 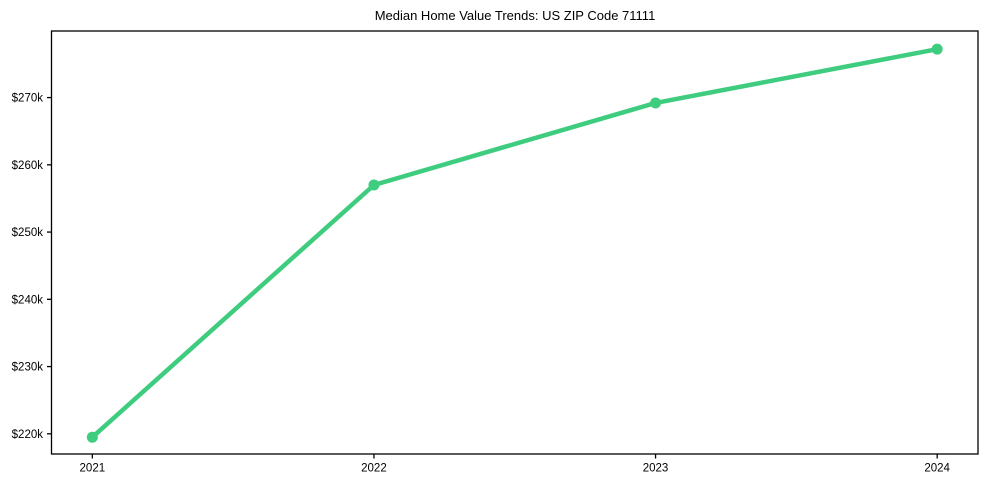 What do you see at coordinates (28, 166) in the screenshot?
I see `y-tick-label: $260k` at bounding box center [28, 166].